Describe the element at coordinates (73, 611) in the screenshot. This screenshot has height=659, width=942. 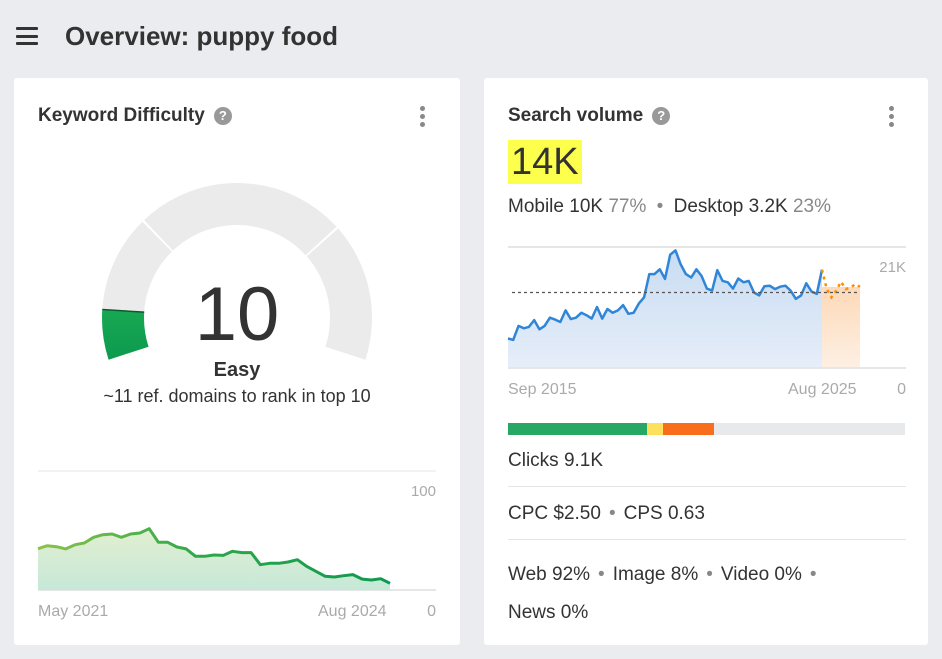
I see `x-start-label: May 2021` at that location.